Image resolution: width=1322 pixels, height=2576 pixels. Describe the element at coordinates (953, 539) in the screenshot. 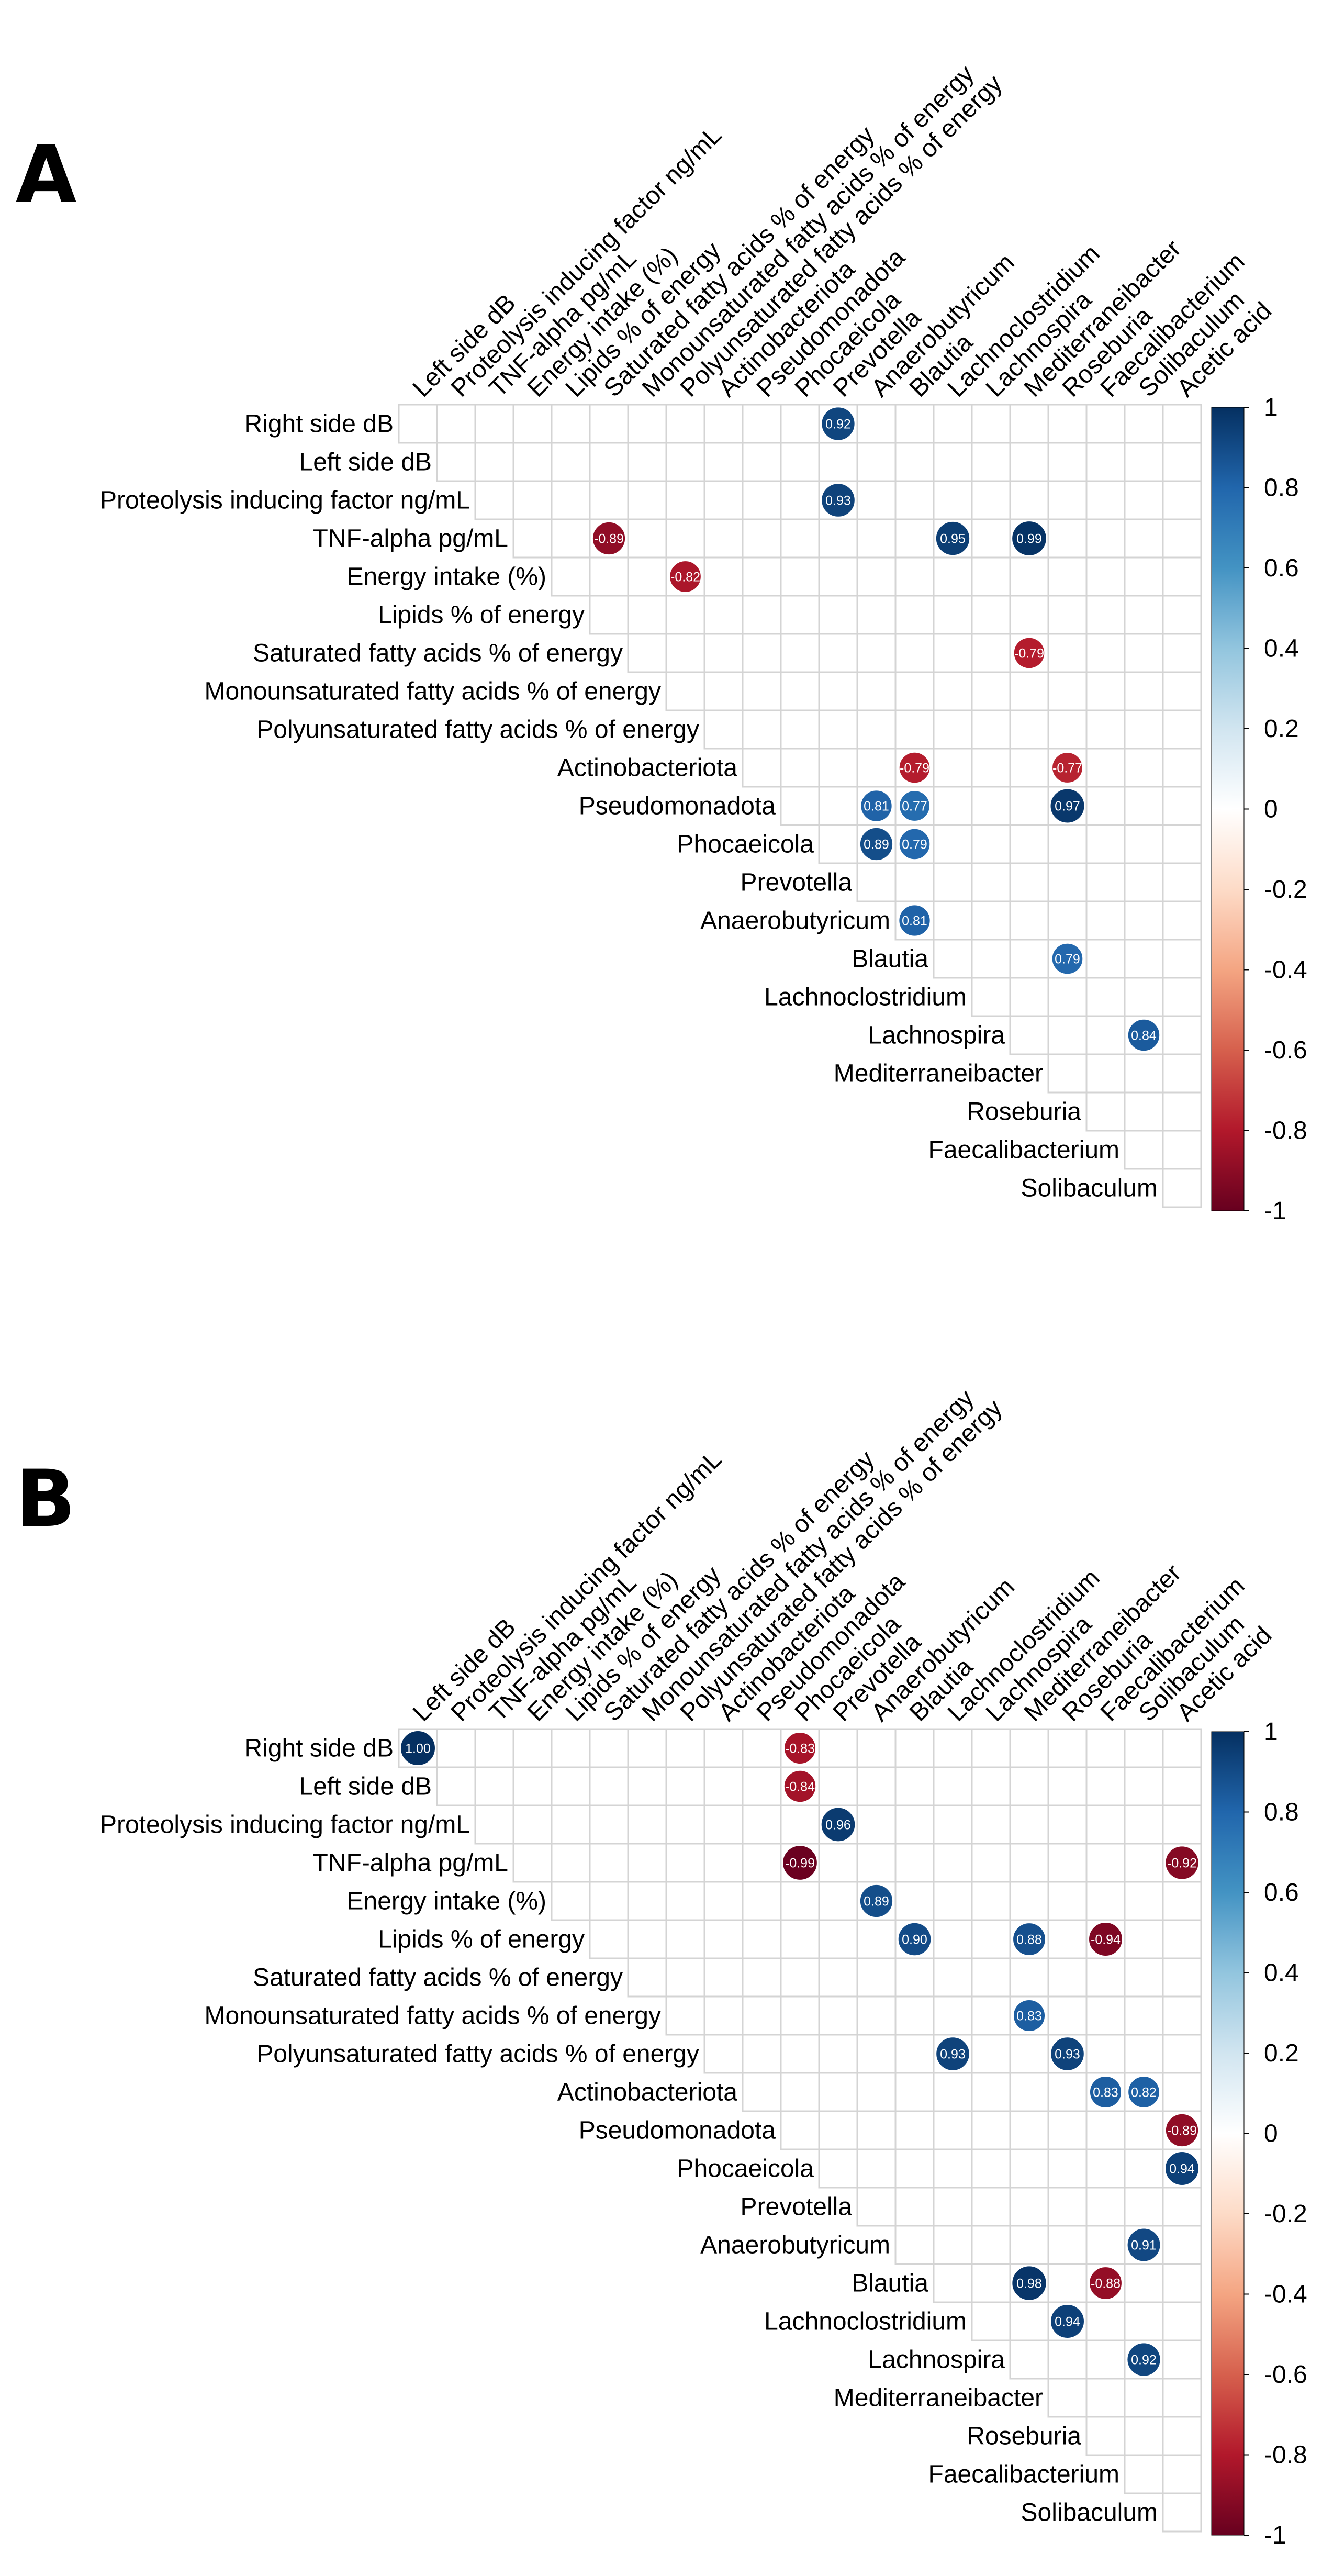

I see `correlation-value-label: 0.95` at that location.